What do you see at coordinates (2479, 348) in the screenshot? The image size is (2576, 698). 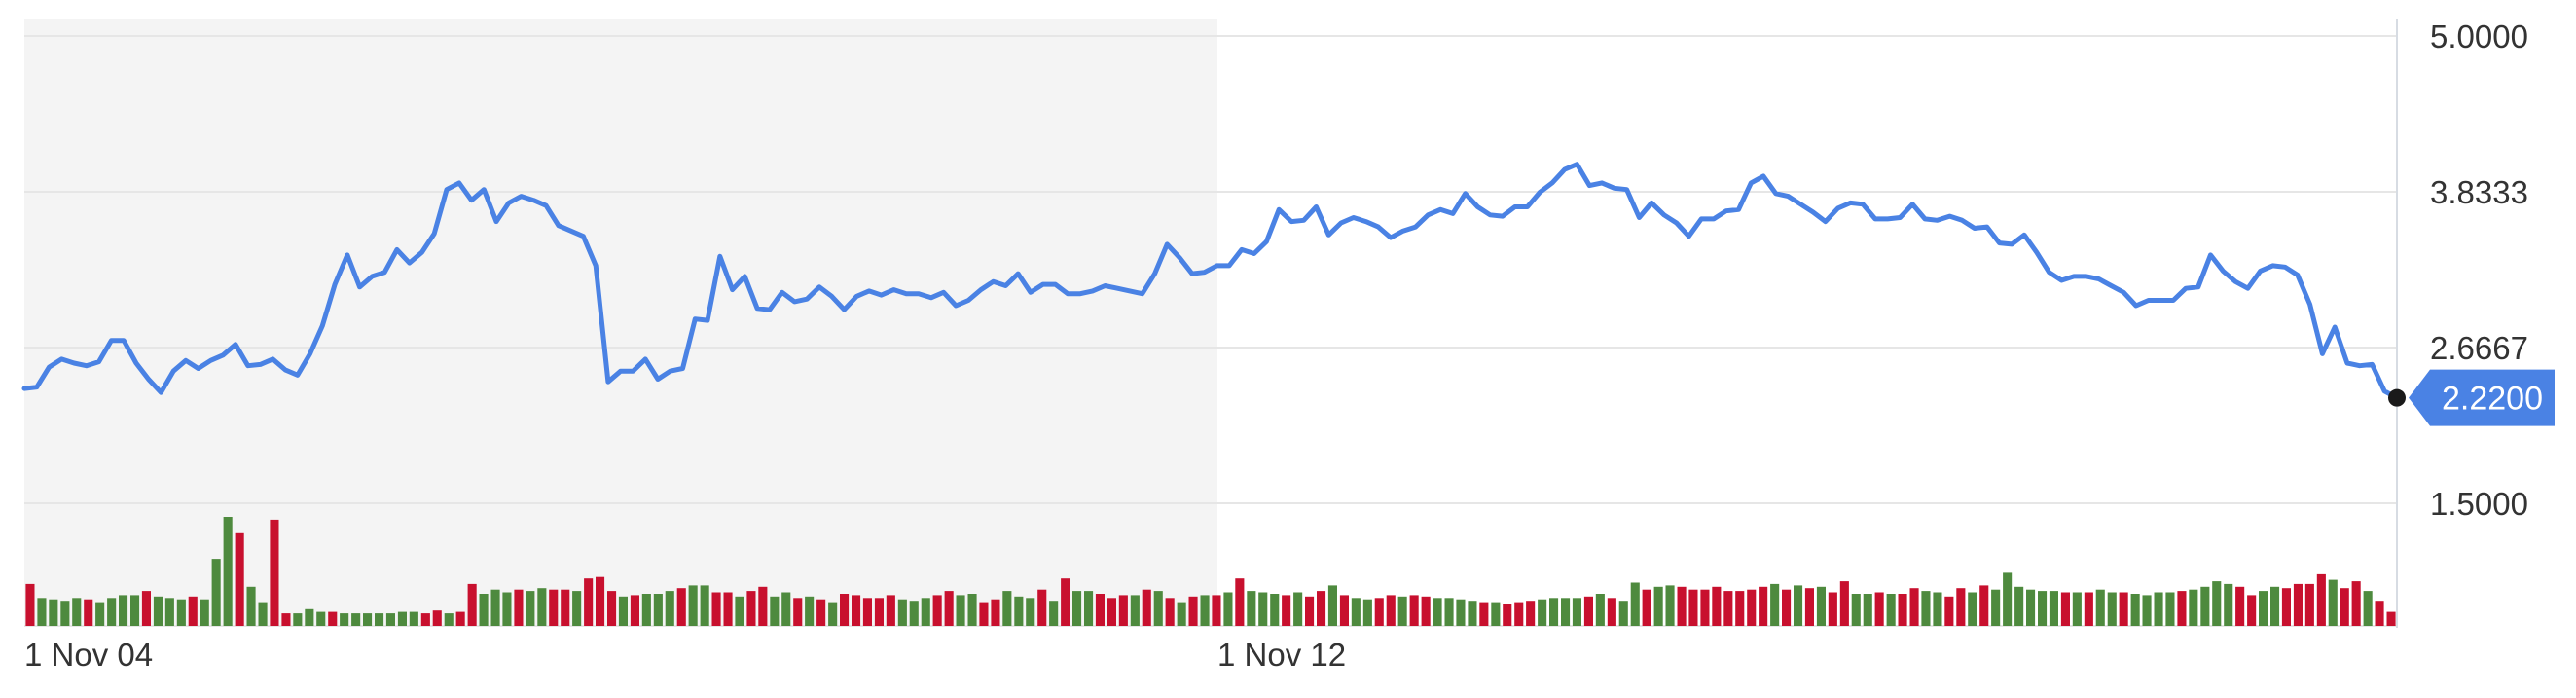 I see `y-tick-label: 2.6667` at bounding box center [2479, 348].